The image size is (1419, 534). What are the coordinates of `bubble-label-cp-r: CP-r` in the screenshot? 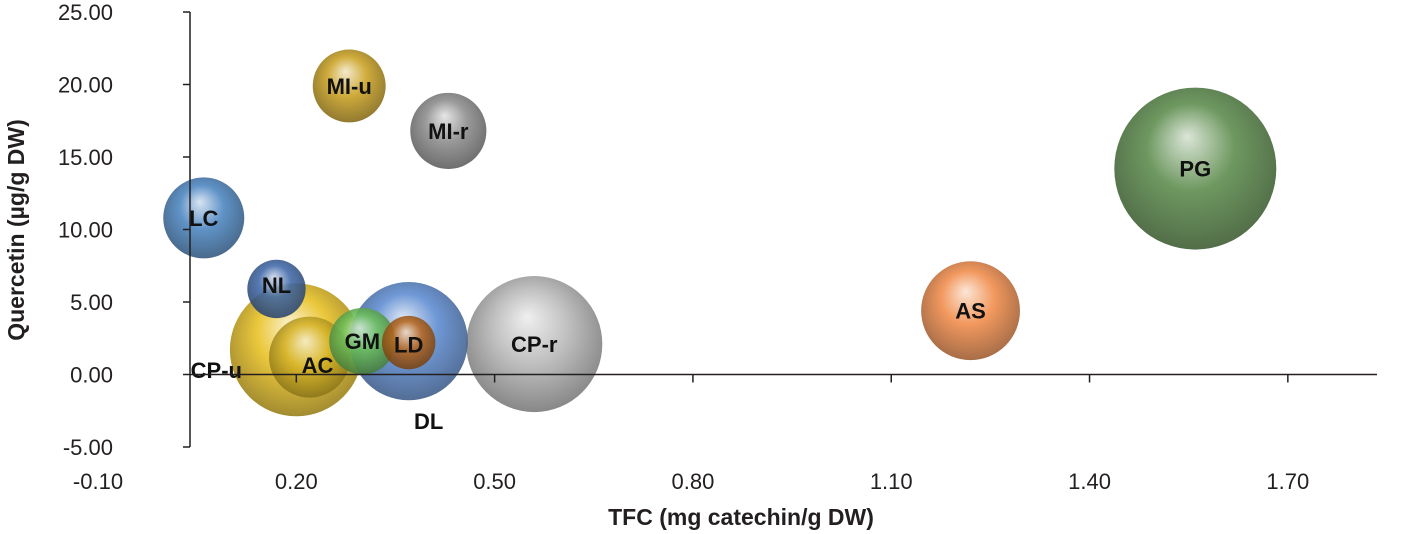 It's located at (534, 344).